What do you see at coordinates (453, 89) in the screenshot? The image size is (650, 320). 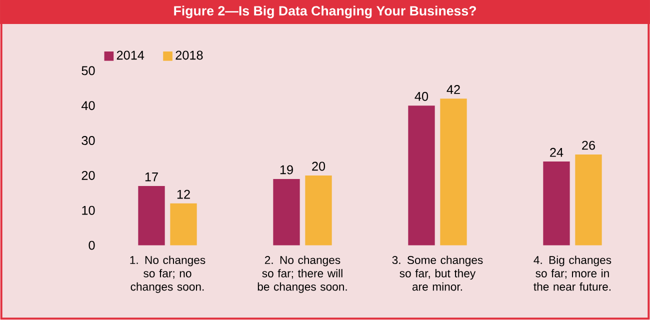 I see `data-label: 42` at bounding box center [453, 89].